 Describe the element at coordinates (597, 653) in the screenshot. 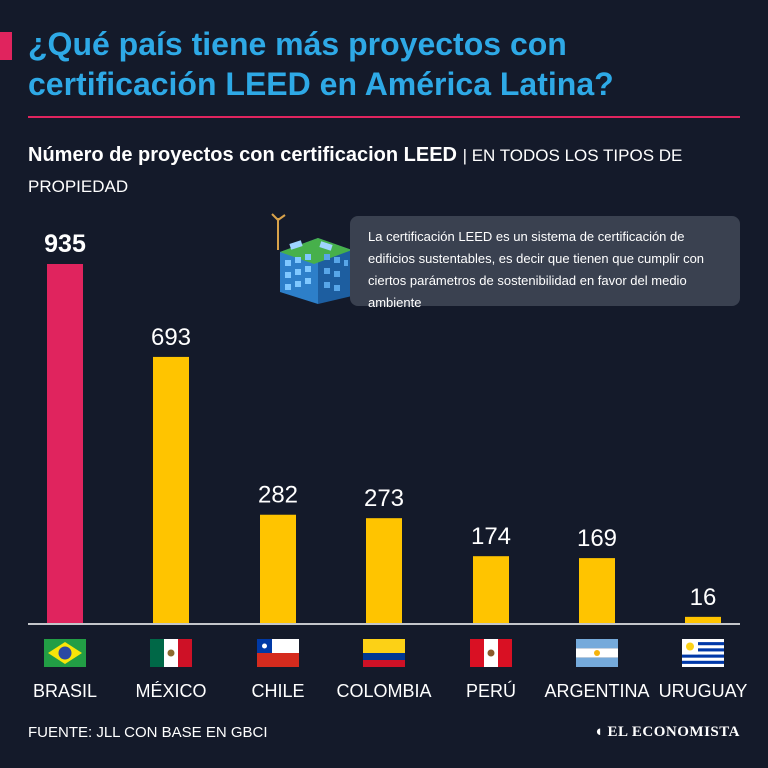

I see `argentina-flag-icon` at that location.